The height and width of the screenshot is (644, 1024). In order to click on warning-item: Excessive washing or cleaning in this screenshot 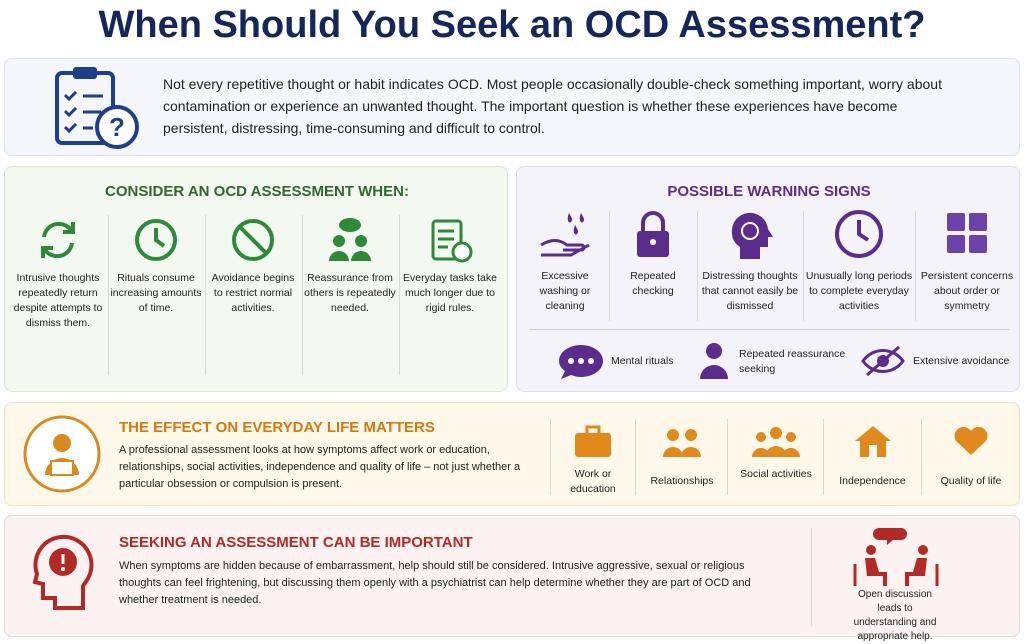, I will do `click(565, 260)`.